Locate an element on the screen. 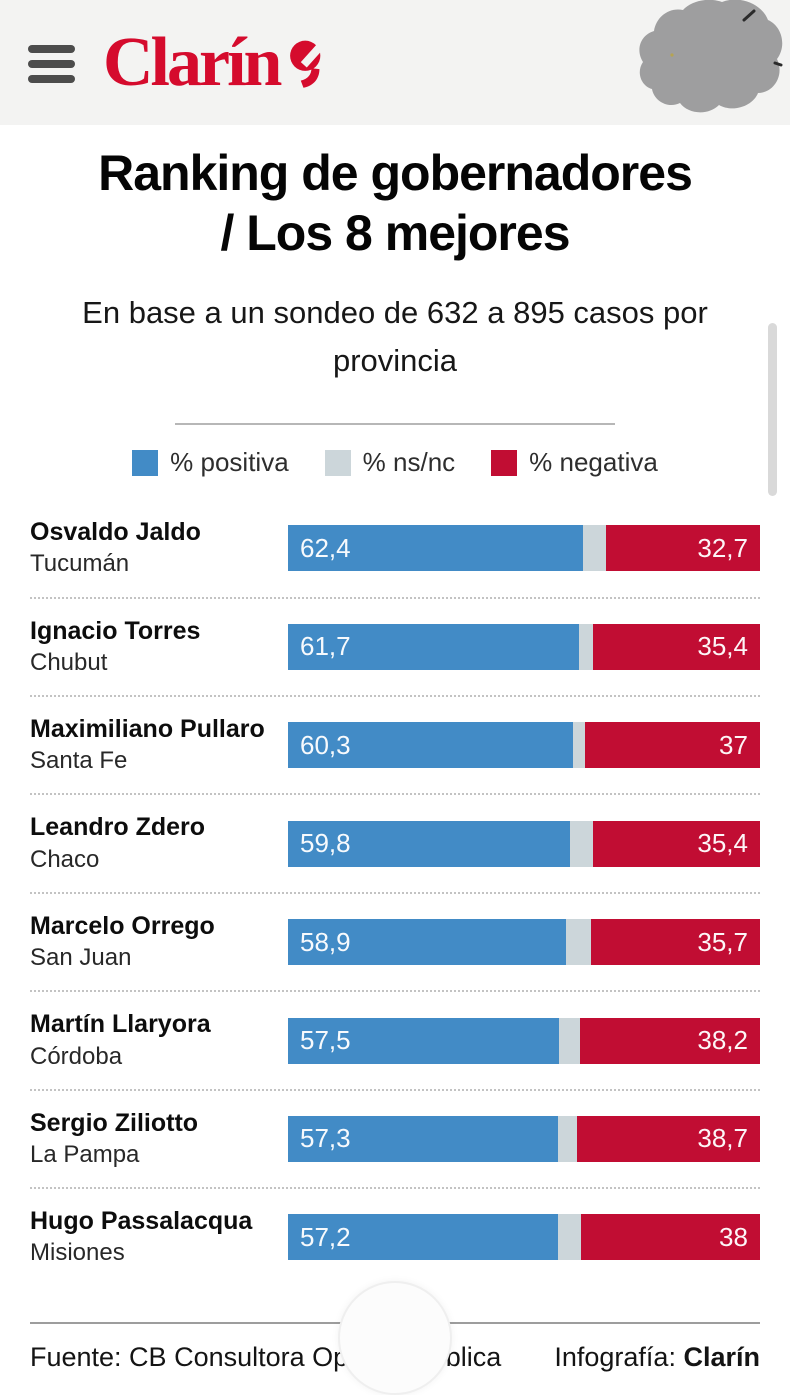  bar-negative-segment: 38 is located at coordinates (670, 1237).